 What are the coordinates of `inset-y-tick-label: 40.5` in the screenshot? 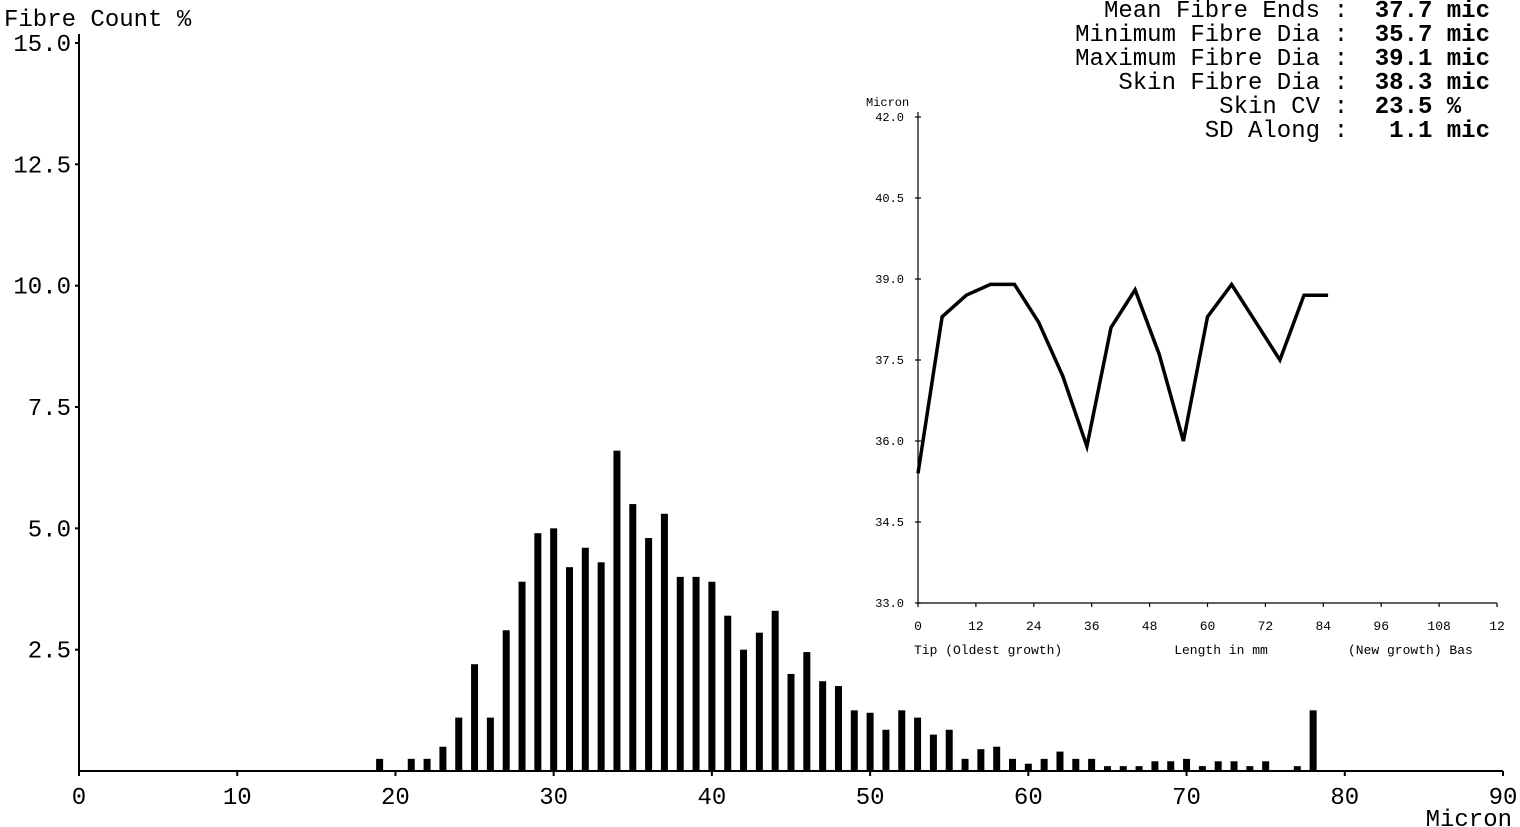 It's located at (889, 199).